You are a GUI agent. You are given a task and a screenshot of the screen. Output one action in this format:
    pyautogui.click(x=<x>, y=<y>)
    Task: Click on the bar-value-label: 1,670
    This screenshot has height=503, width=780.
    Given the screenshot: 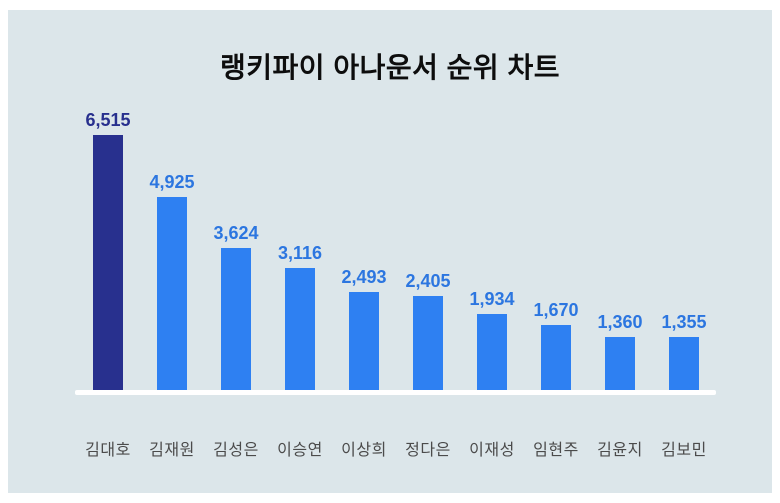 What is the action you would take?
    pyautogui.click(x=556, y=310)
    